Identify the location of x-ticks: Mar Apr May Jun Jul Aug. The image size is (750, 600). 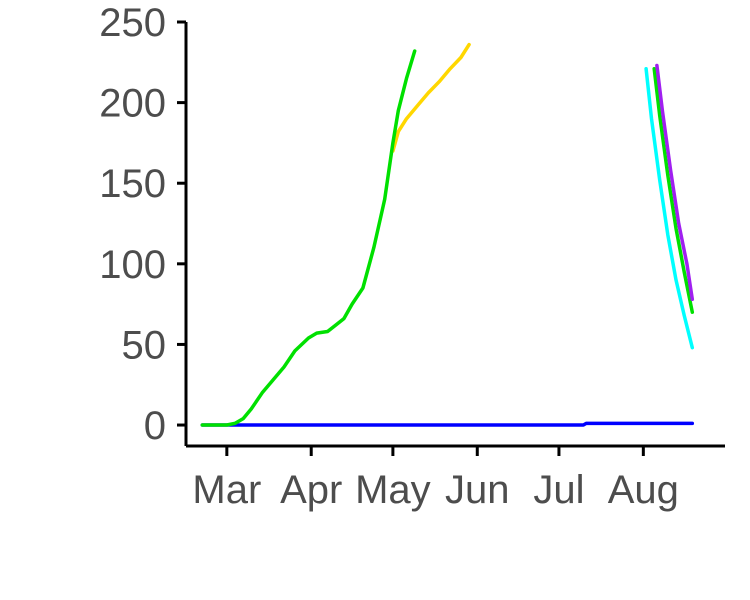
(435, 479).